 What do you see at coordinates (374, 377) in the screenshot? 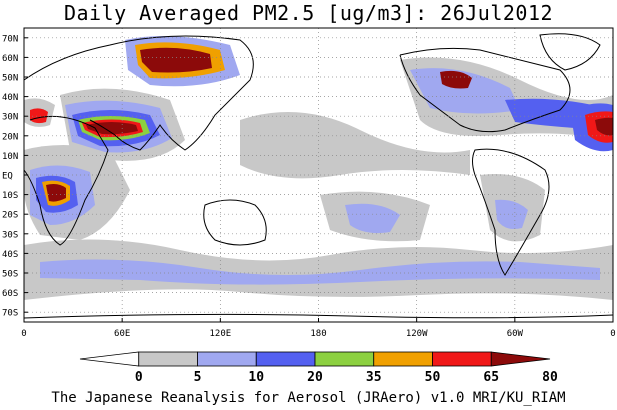
I see `colorbar-level-label: 35` at bounding box center [374, 377].